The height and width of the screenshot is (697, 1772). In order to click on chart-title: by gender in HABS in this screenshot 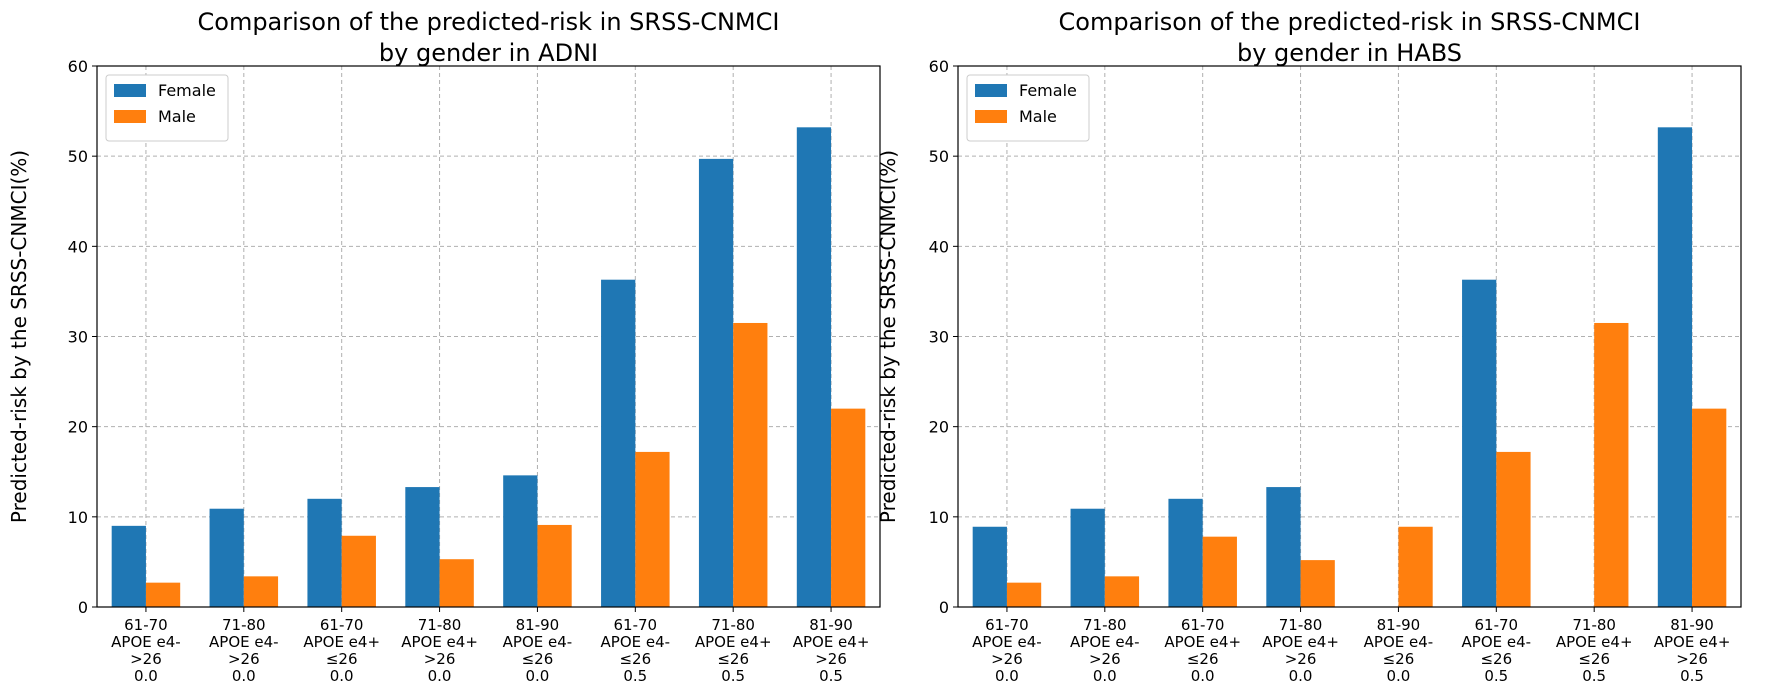, I will do `click(1349, 53)`.